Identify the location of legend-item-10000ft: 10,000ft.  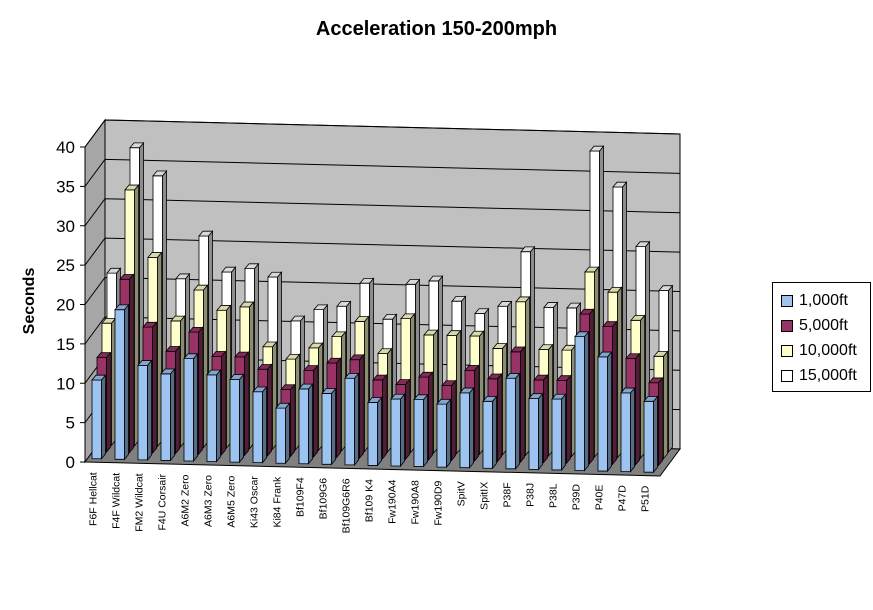
(821, 350).